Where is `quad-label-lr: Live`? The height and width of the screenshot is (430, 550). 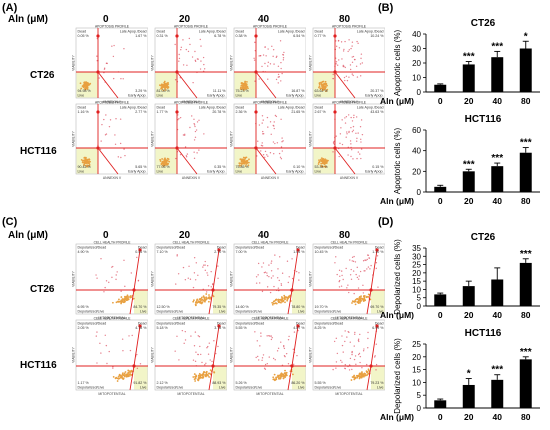
quad-label-lr: Live is located at coordinates (222, 312).